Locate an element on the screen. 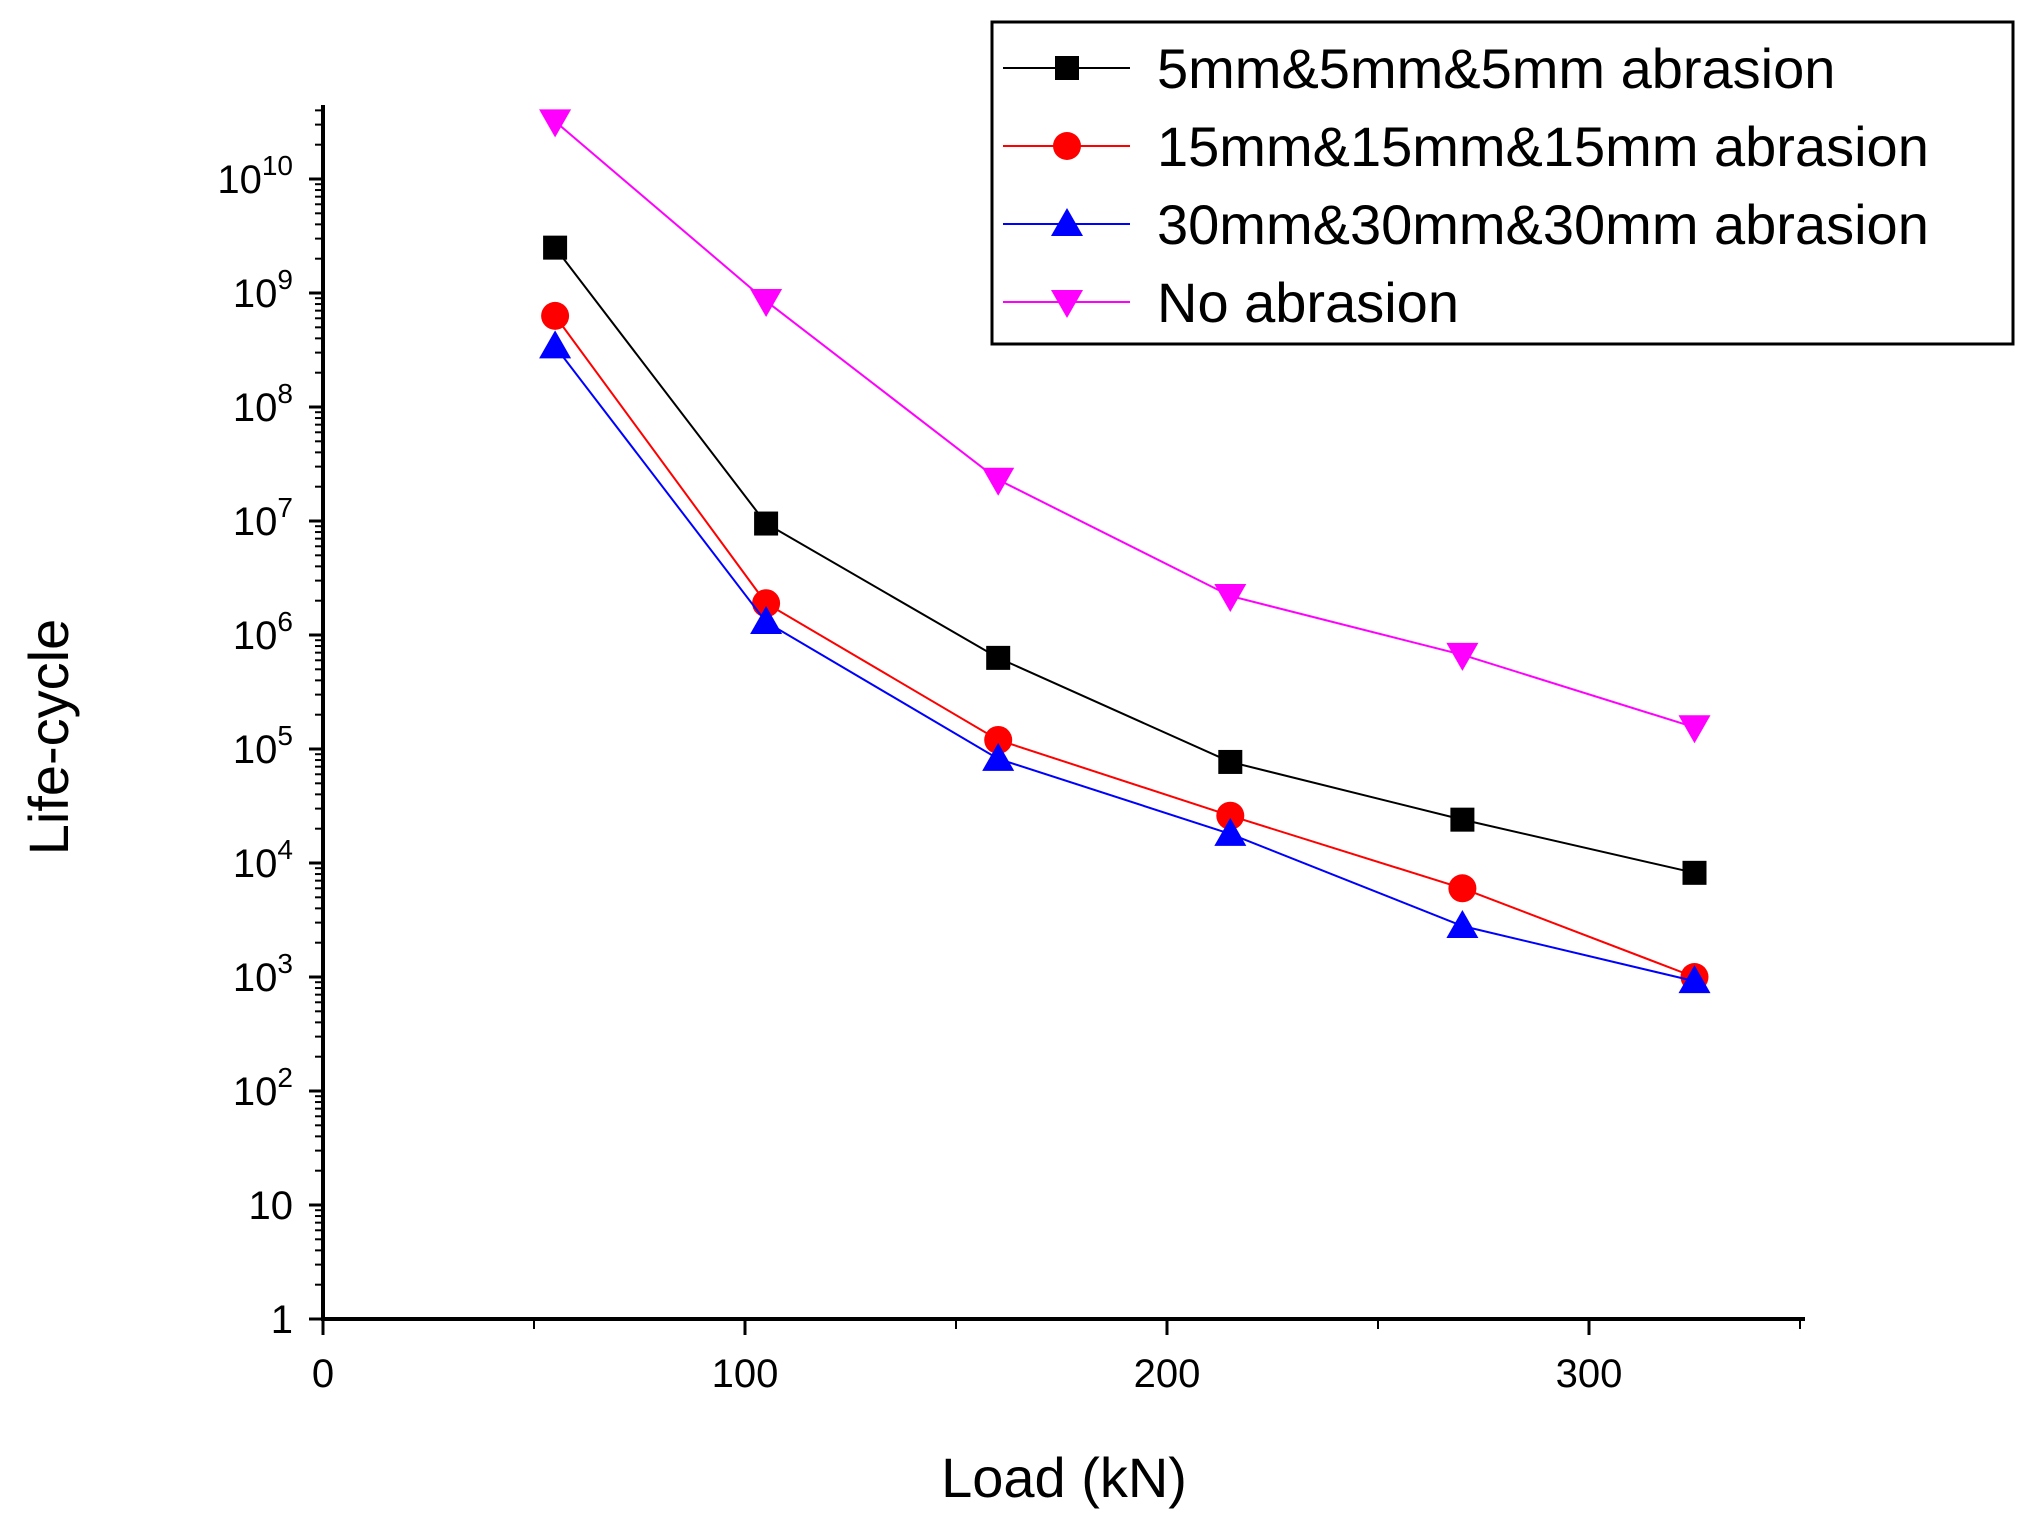 The image size is (2036, 1525). y-tick-label-base: 1 is located at coordinates (282, 1320).